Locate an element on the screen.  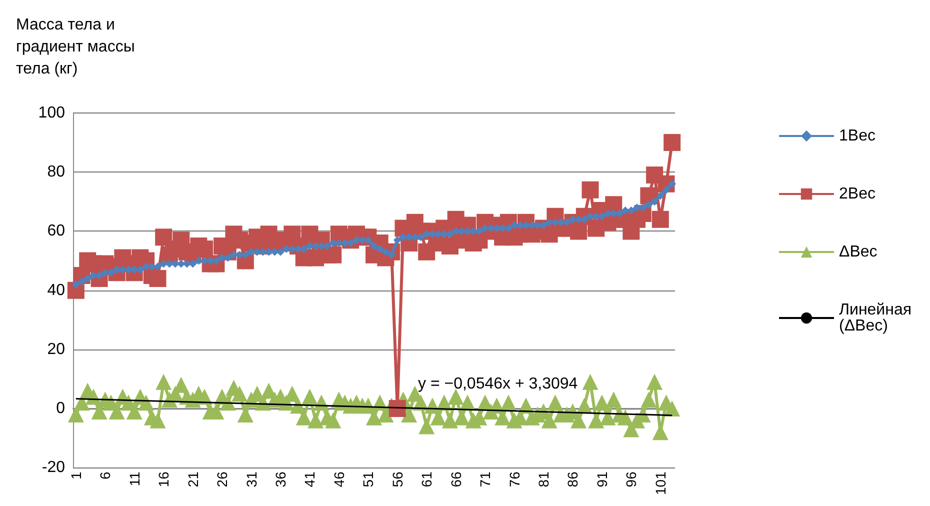
y-tick-label: 100 is located at coordinates (52, 113).